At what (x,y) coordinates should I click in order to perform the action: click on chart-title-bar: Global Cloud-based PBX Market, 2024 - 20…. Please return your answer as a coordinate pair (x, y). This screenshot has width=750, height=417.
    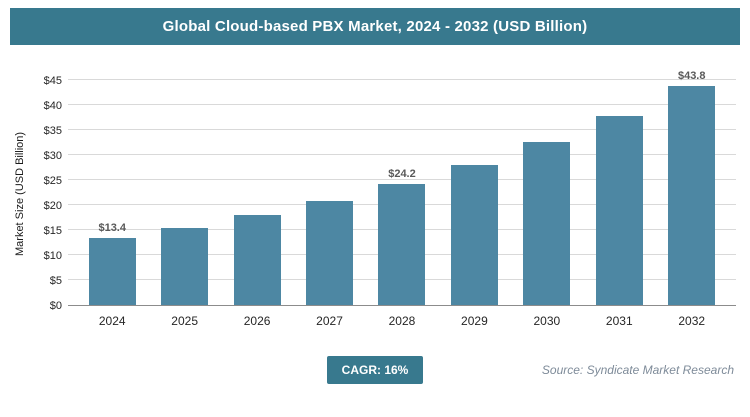
    Looking at the image, I should click on (375, 26).